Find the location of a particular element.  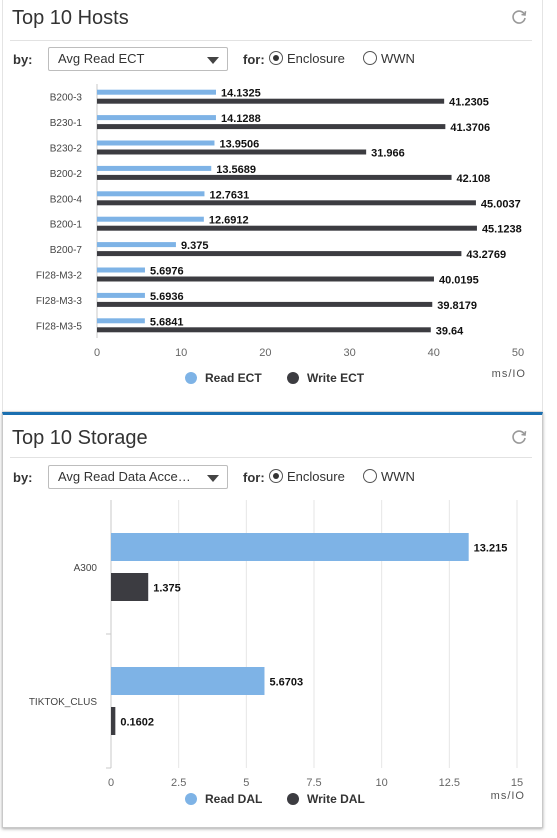

data-label: 31.966 is located at coordinates (388, 154).